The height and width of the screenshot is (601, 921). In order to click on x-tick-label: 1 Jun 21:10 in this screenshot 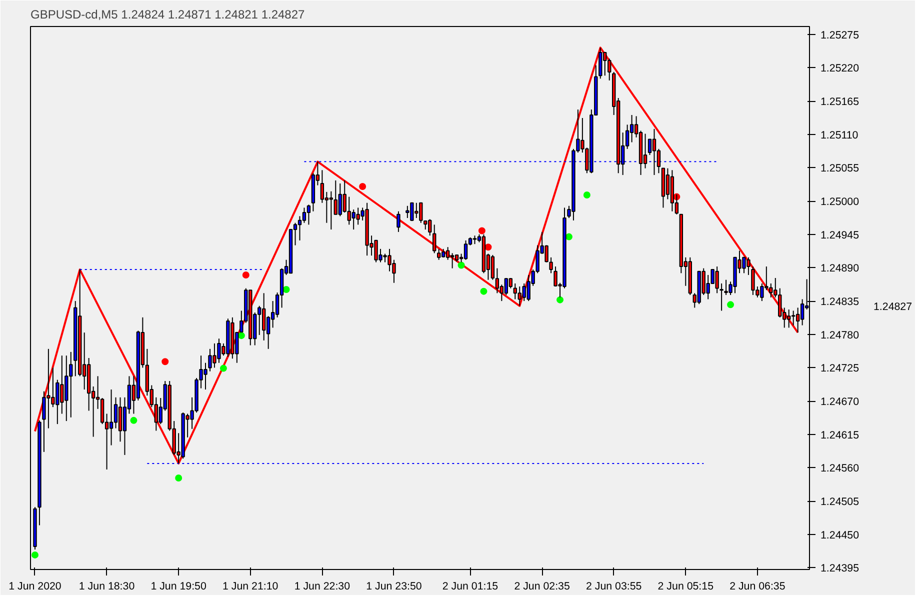, I will do `click(250, 586)`.